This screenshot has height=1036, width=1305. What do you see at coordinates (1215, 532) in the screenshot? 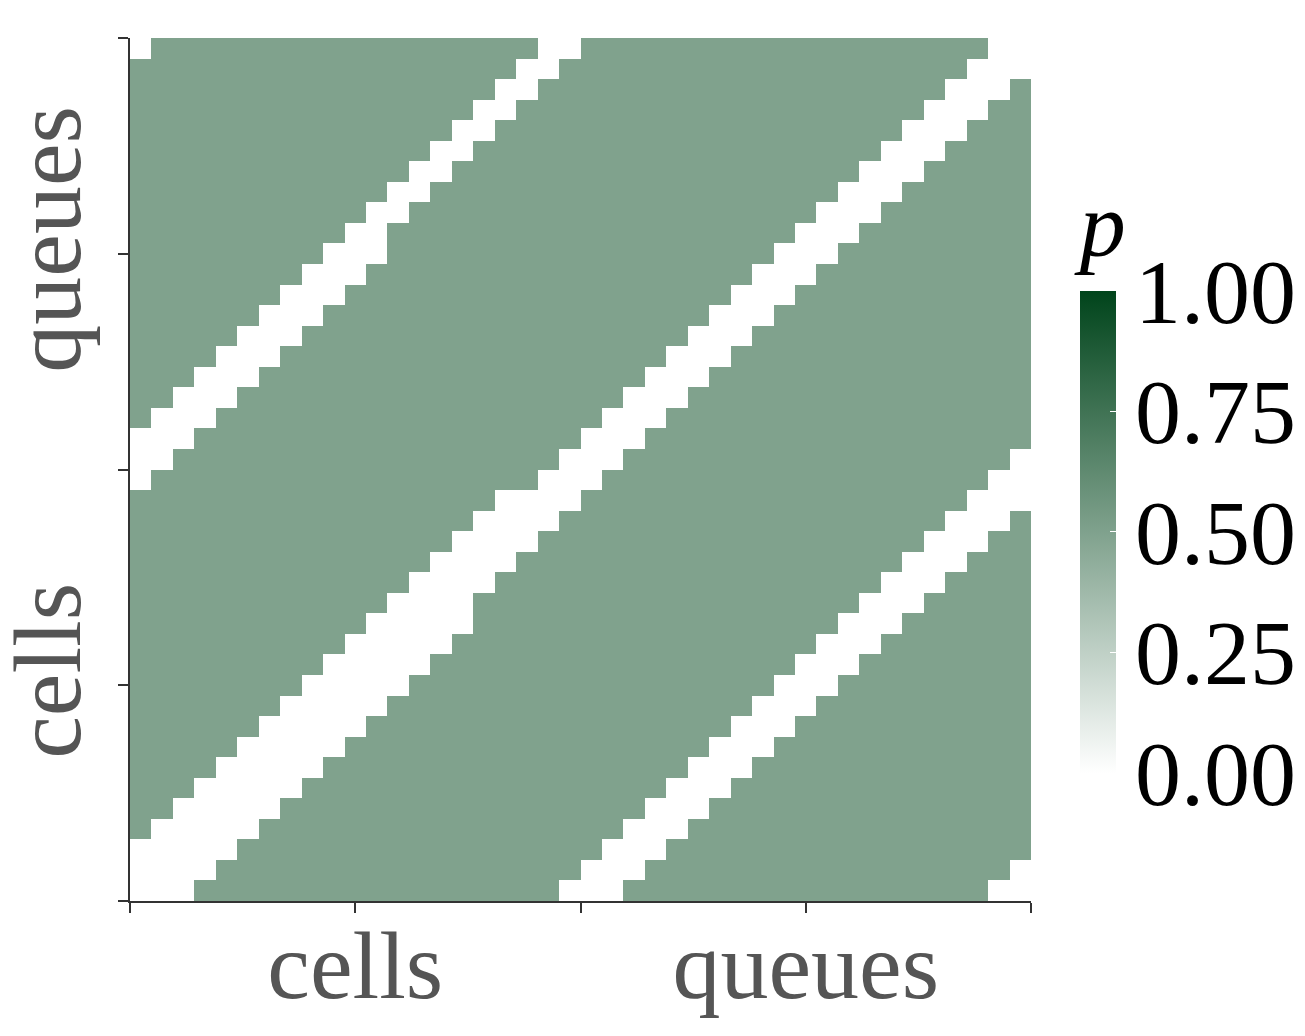
I see `color-bar-label: 0.50` at bounding box center [1215, 532].